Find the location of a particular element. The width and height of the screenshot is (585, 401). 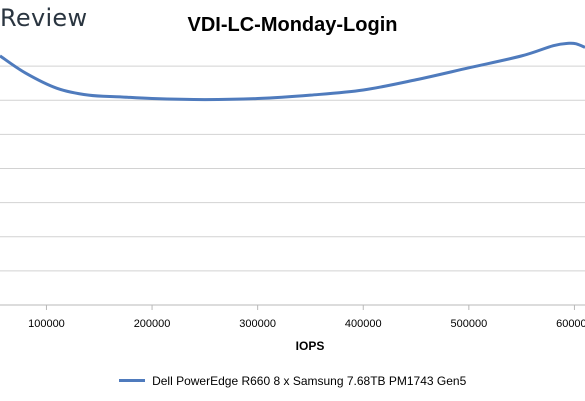

brand-logo-text: Review is located at coordinates (44, 18).